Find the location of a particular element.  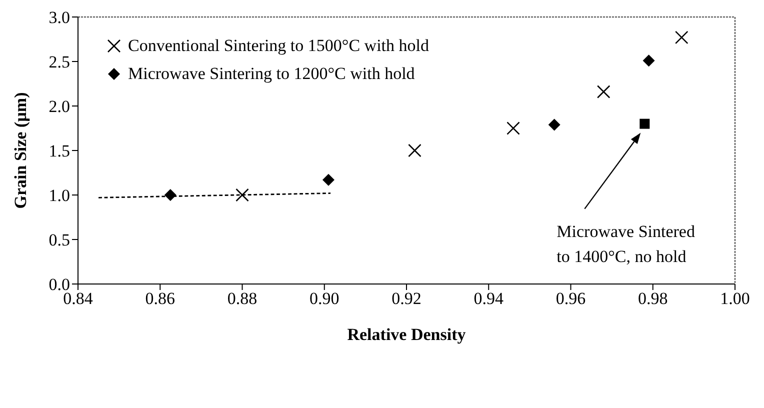

y-axis-title: Grain Size (µm) is located at coordinates (20, 150).